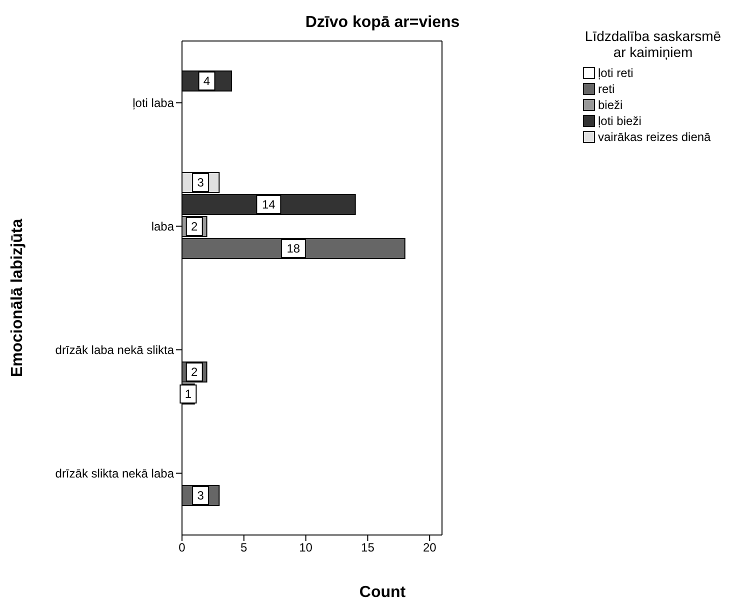  Describe the element at coordinates (382, 23) in the screenshot. I see `chart-title: Dzīvo kopā ar=viens` at that location.